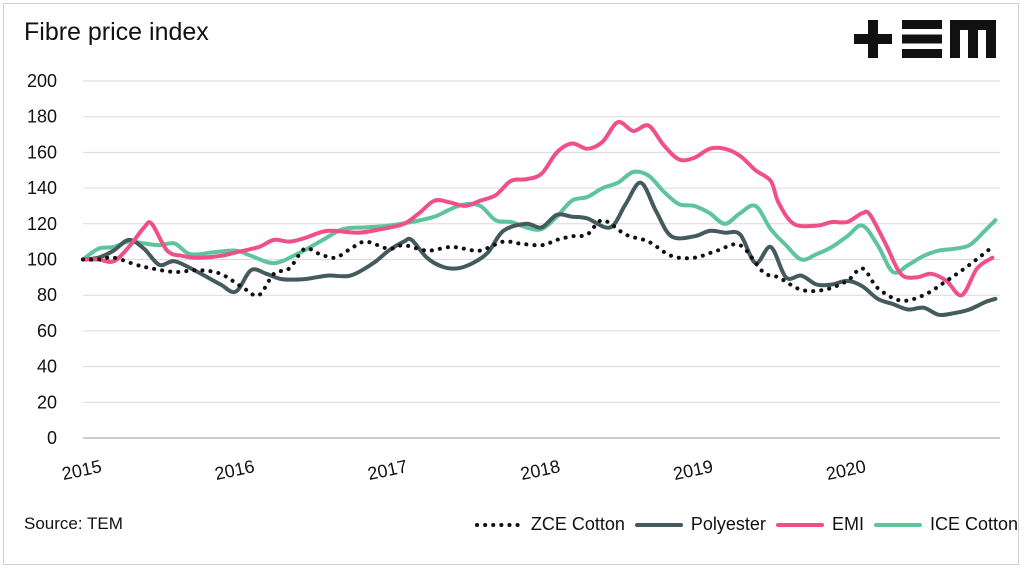 Image resolution: width=1024 pixels, height=570 pixels. I want to click on chart-title: Fibre price index, so click(116, 32).